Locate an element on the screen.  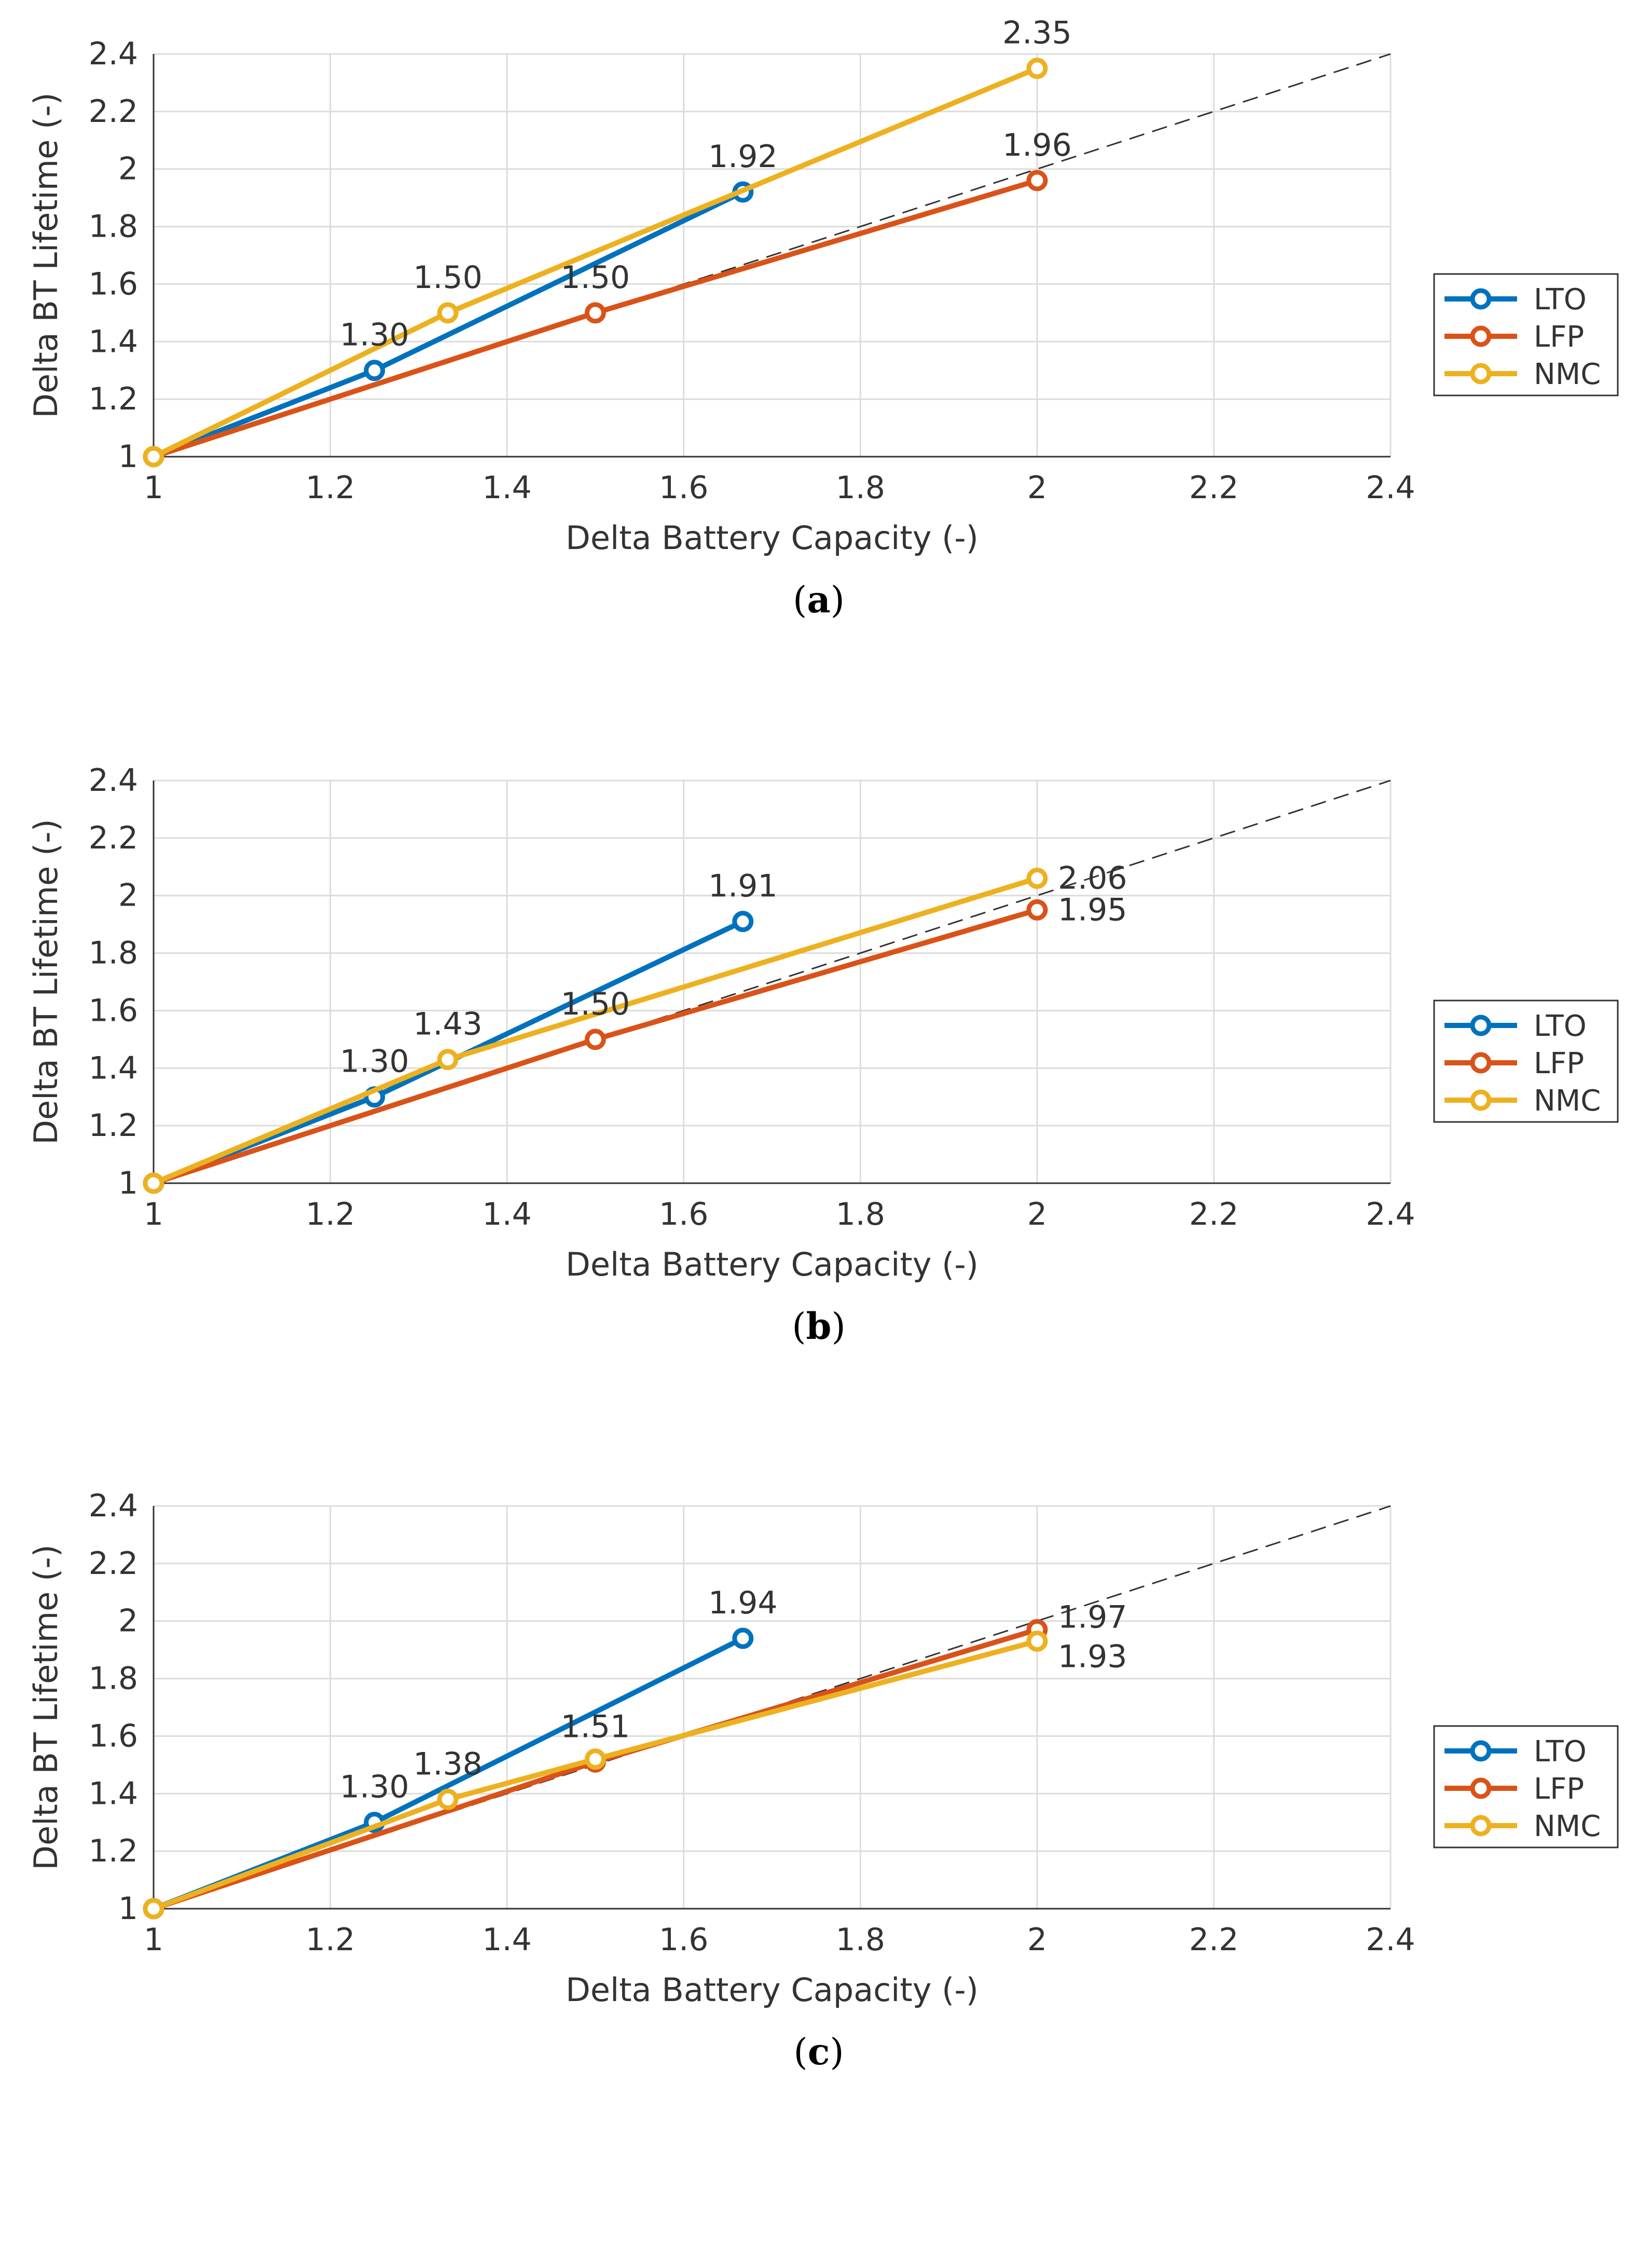
data-label: 1.95 is located at coordinates (1092, 910).